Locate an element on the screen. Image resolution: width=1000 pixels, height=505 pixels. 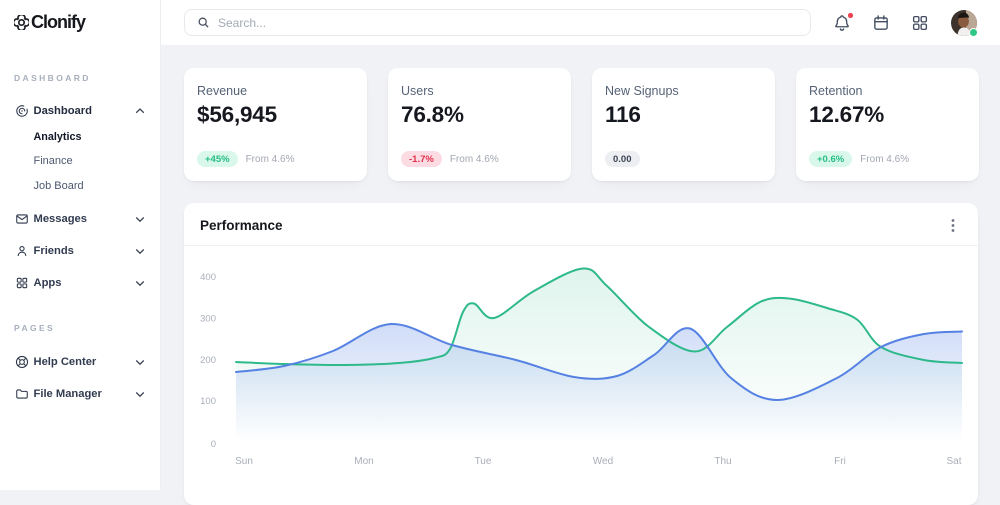
svg-text: Fri is located at coordinates (840, 461).